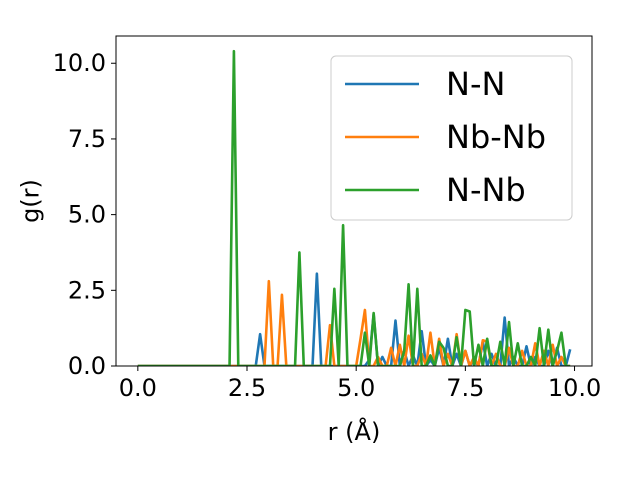 The width and height of the screenshot is (640, 480). Describe the element at coordinates (87, 139) in the screenshot. I see `y-tick-label: 7.5` at that location.